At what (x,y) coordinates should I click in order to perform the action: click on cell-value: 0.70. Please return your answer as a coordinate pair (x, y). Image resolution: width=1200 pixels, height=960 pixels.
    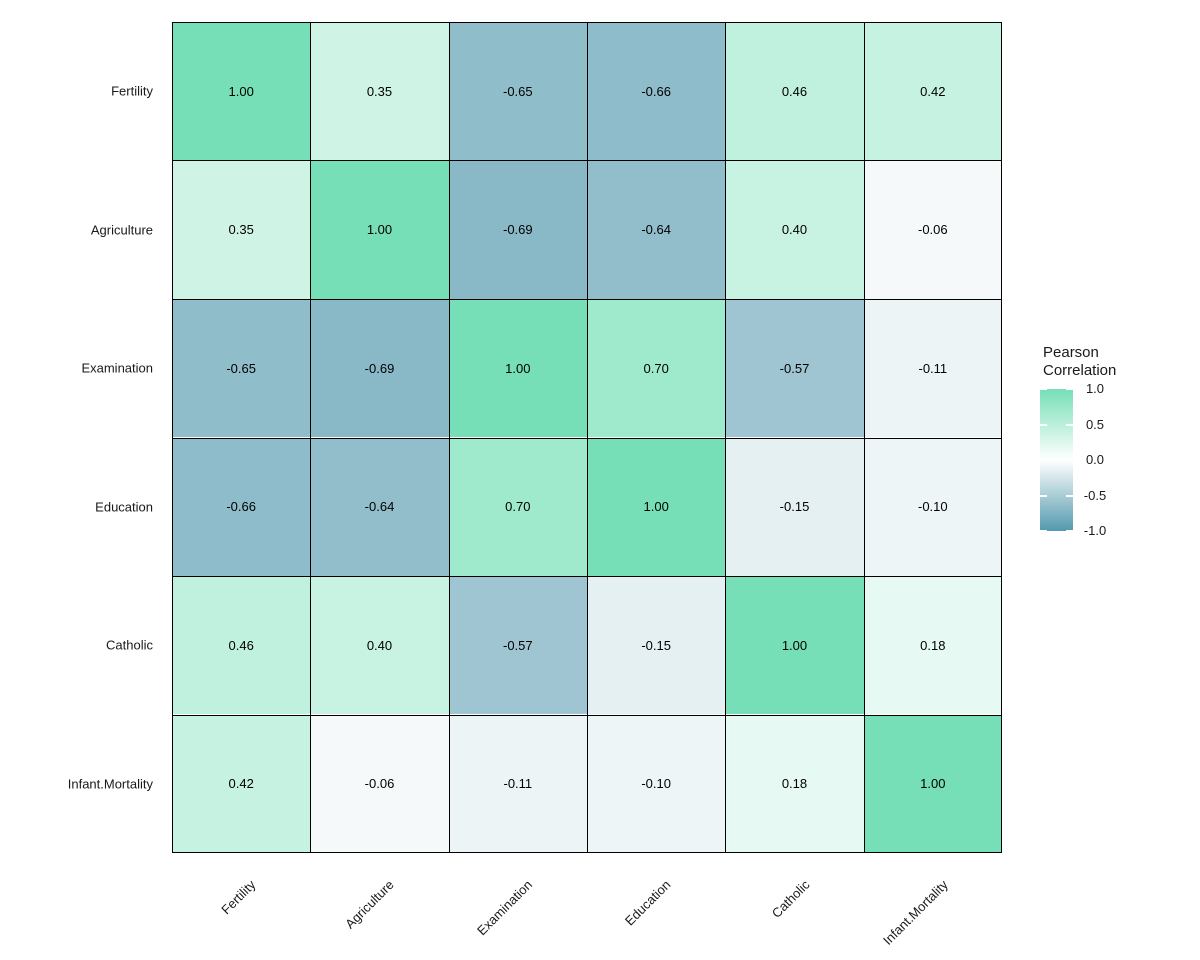
    Looking at the image, I should click on (656, 368).